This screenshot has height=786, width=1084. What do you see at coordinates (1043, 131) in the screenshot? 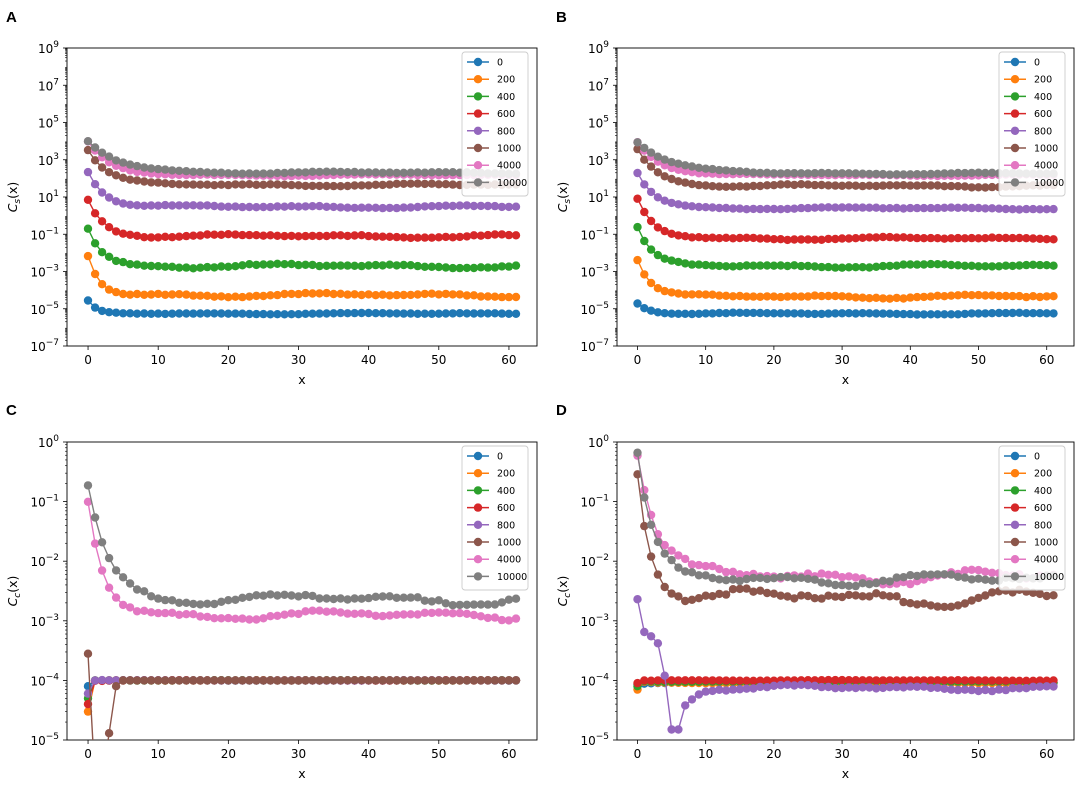
I see `legend-label: 800` at bounding box center [1043, 131].